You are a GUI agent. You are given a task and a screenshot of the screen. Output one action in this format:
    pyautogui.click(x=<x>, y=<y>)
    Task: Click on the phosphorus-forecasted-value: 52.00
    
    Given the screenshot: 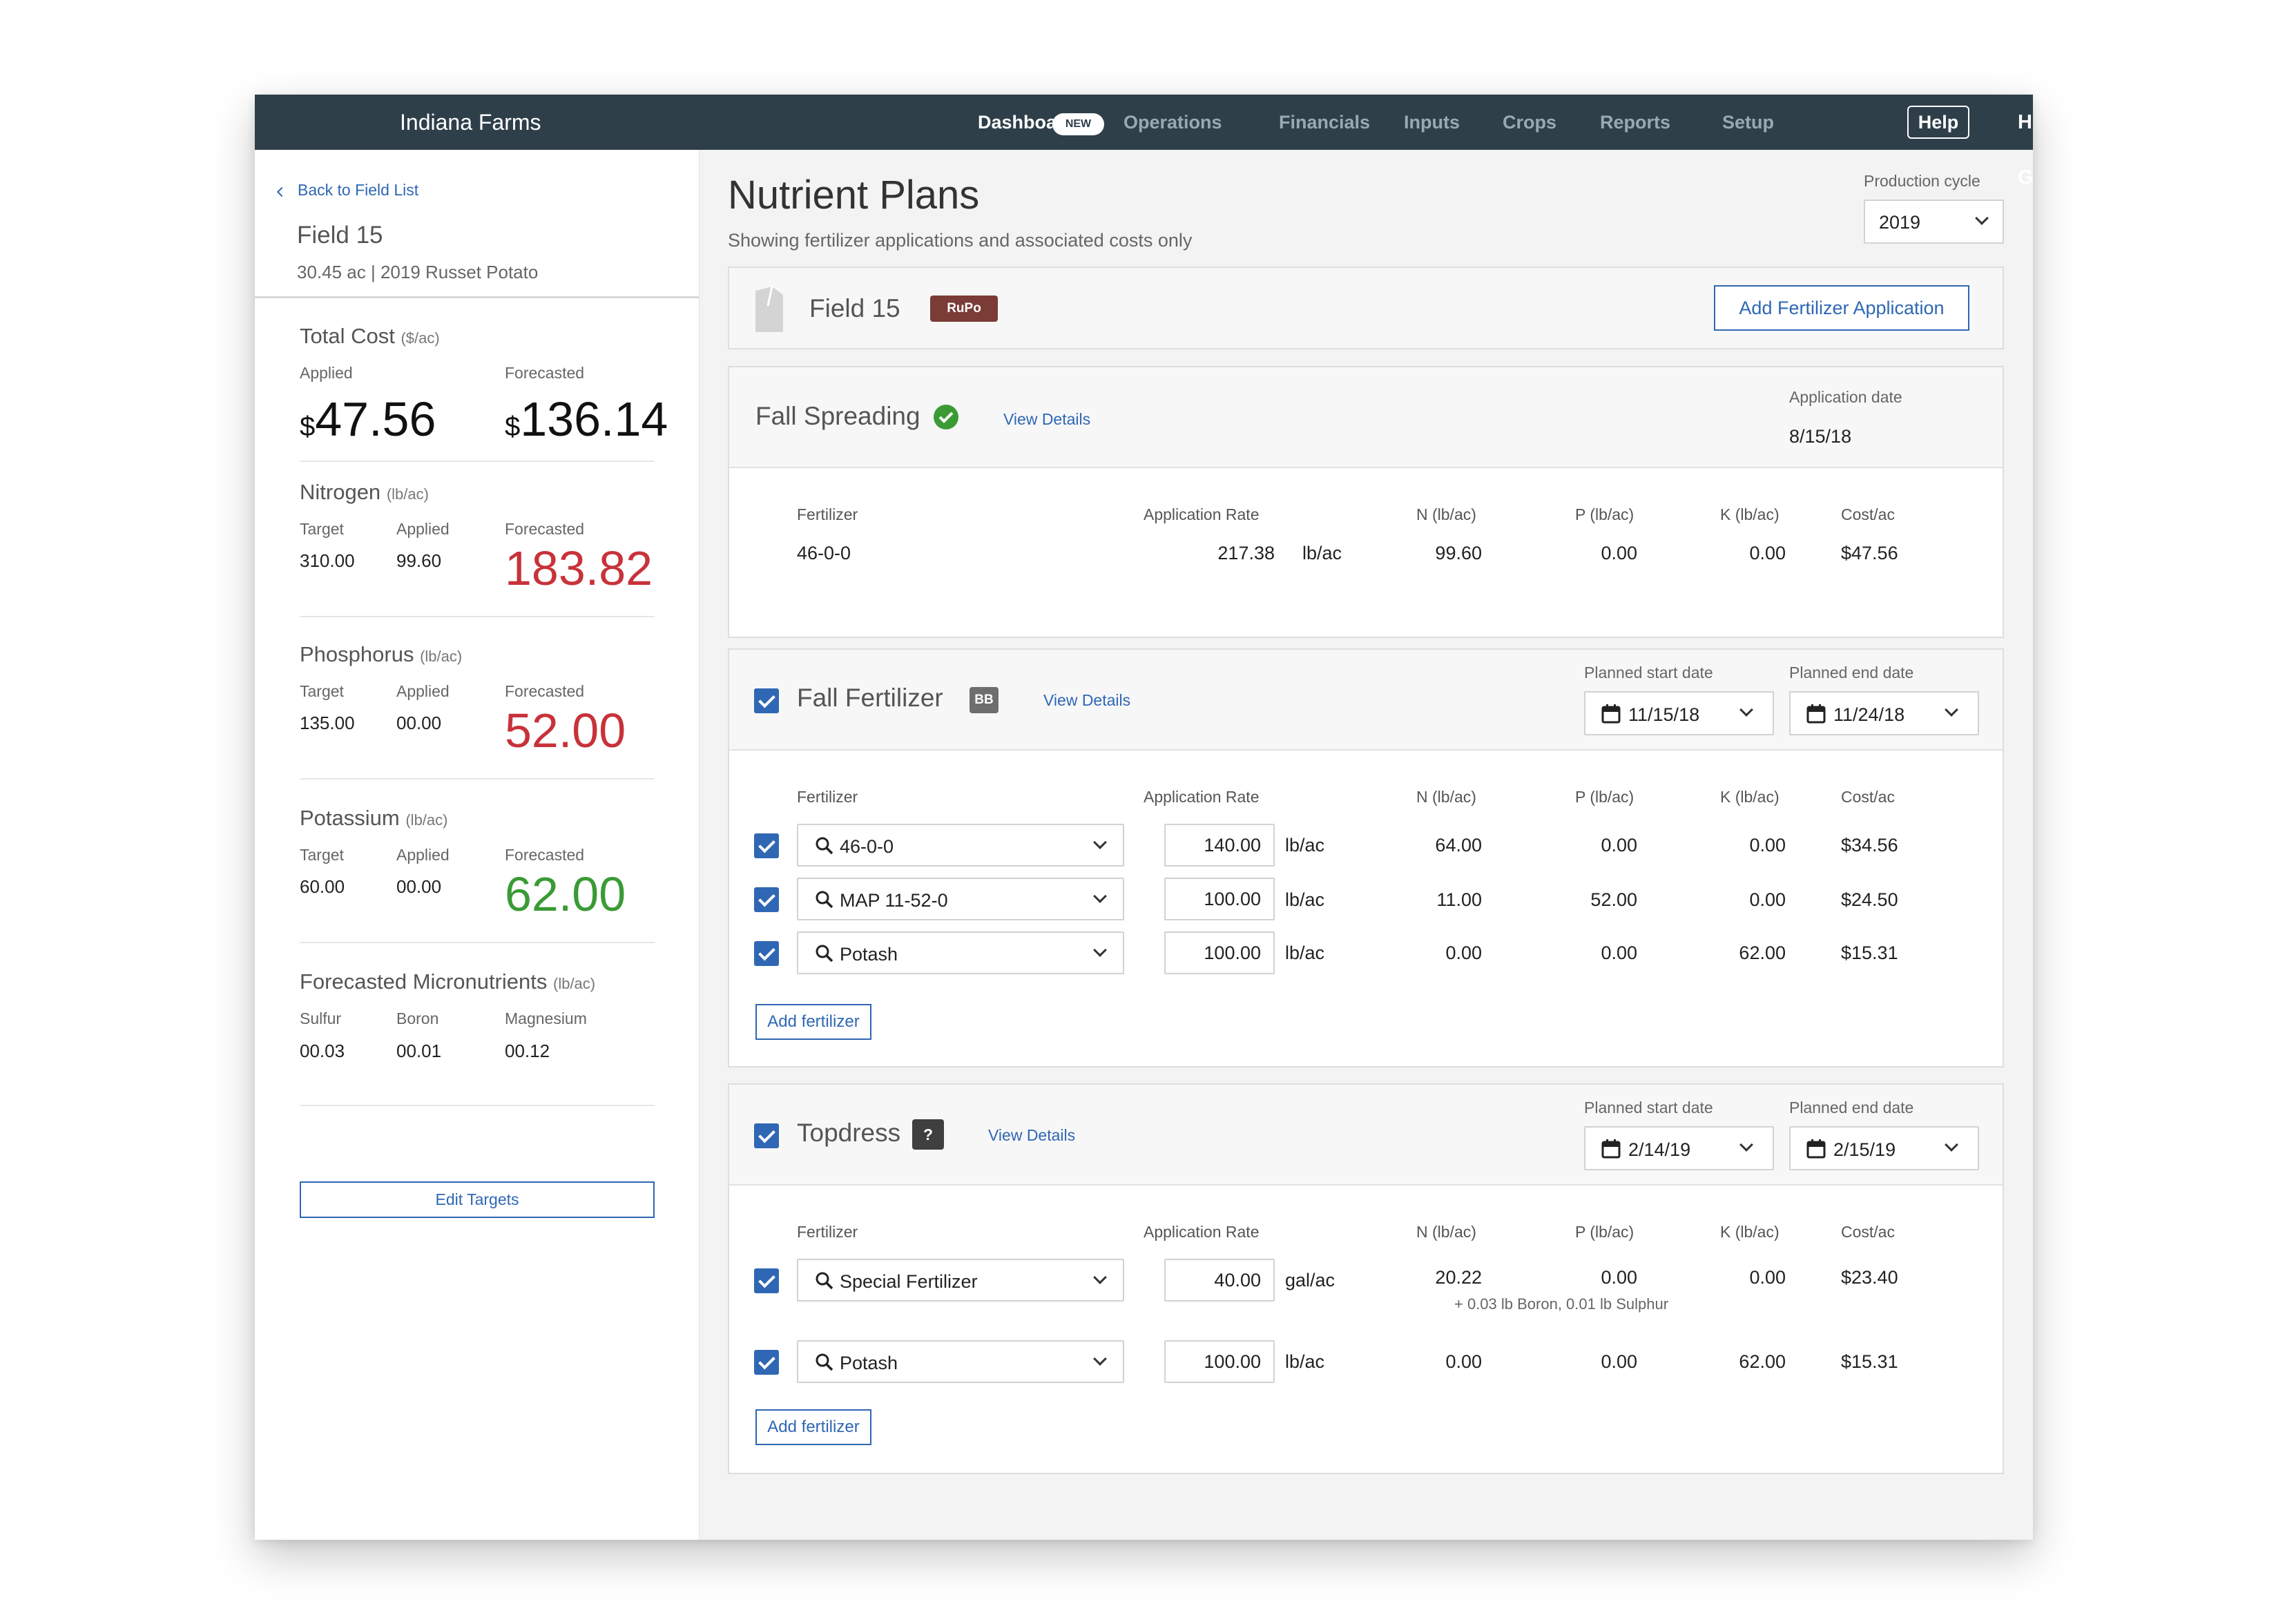 What is the action you would take?
    pyautogui.click(x=565, y=730)
    